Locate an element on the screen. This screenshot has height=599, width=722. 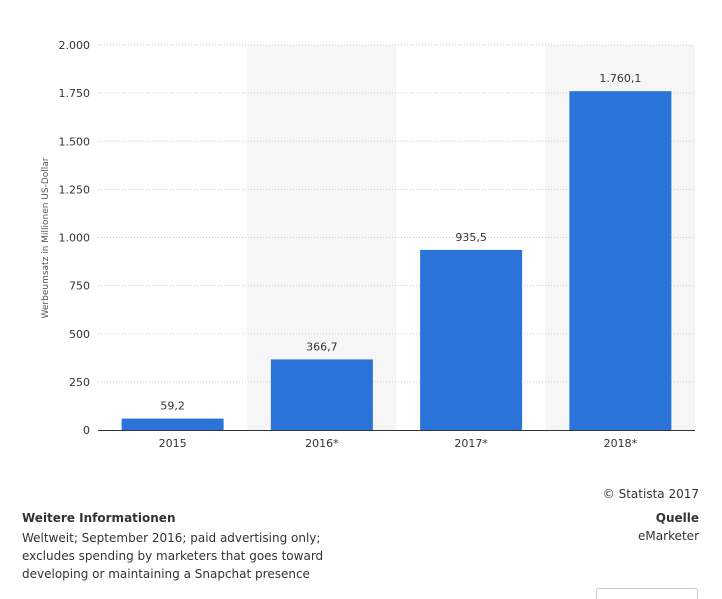
bar-value-label: 935,5 is located at coordinates (471, 237).